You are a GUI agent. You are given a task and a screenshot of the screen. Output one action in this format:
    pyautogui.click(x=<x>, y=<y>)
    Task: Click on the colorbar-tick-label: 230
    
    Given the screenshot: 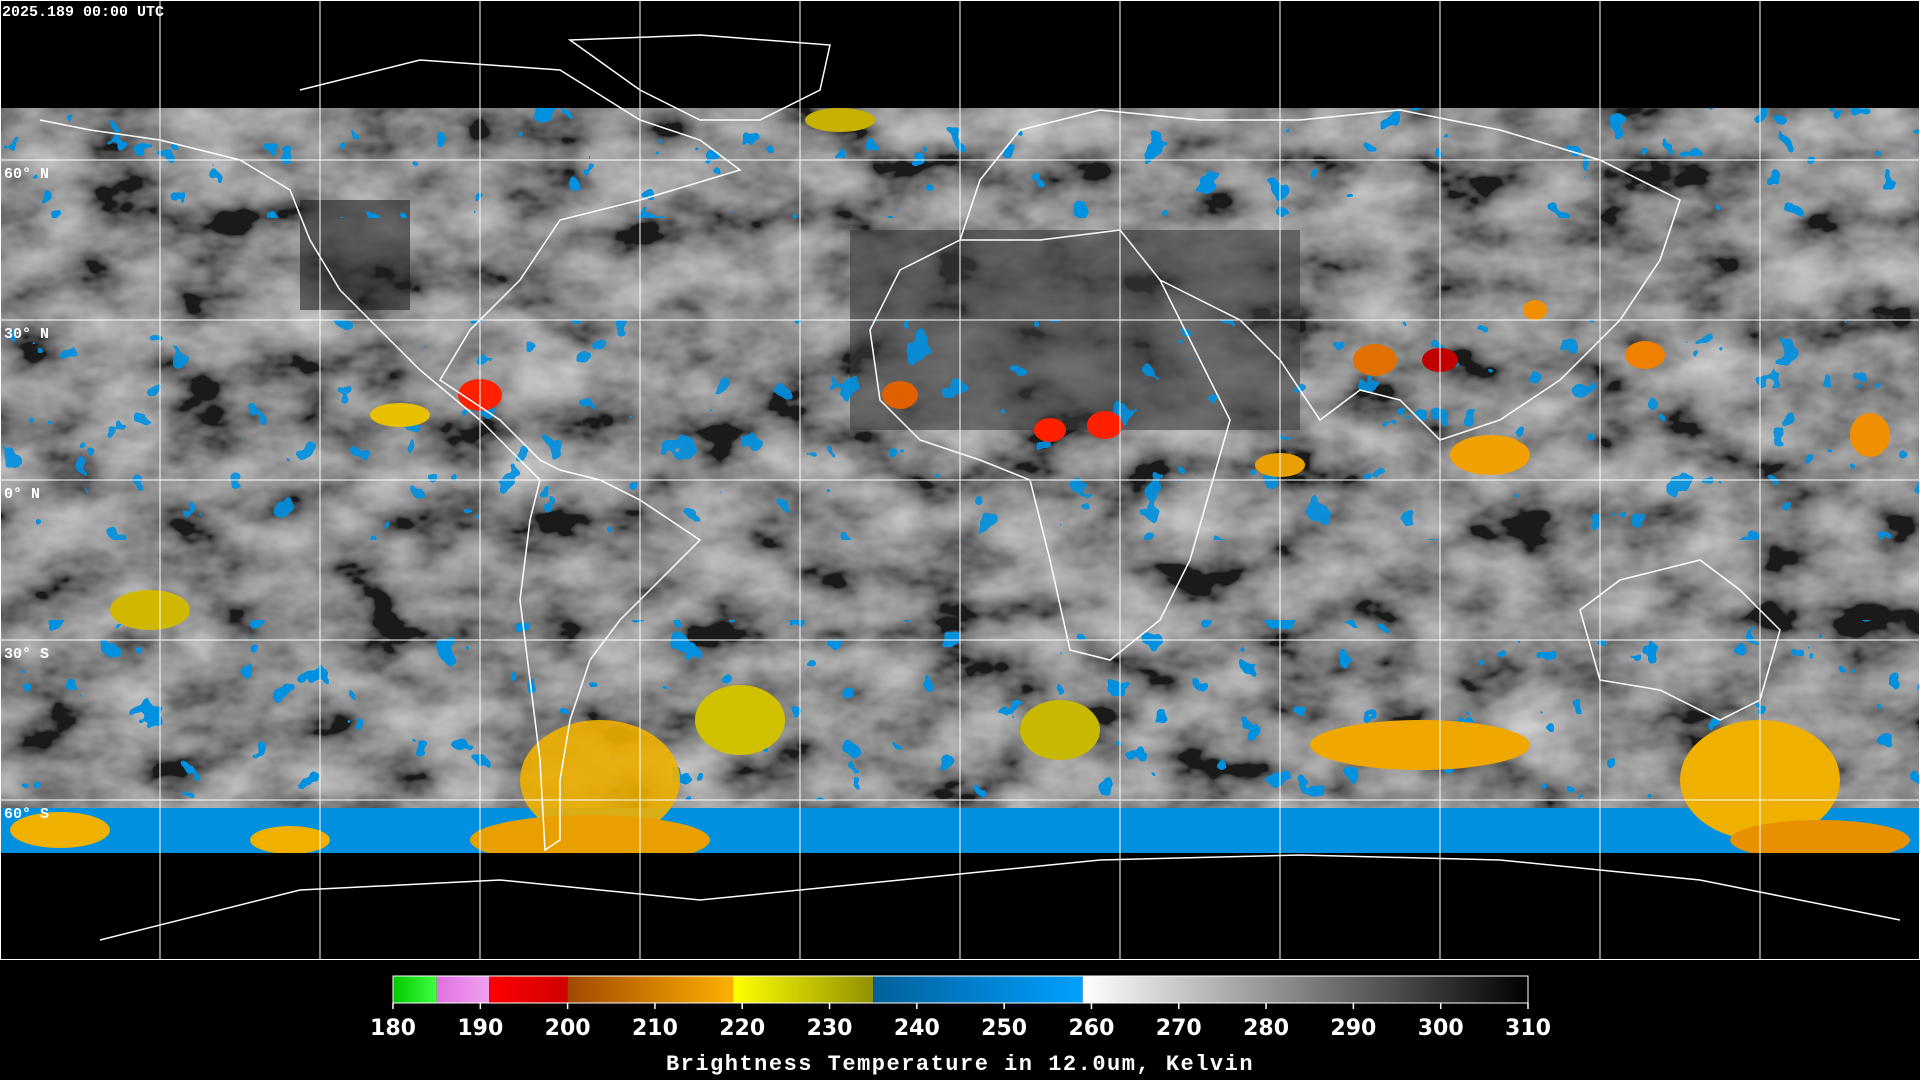 What is the action you would take?
    pyautogui.click(x=830, y=1028)
    